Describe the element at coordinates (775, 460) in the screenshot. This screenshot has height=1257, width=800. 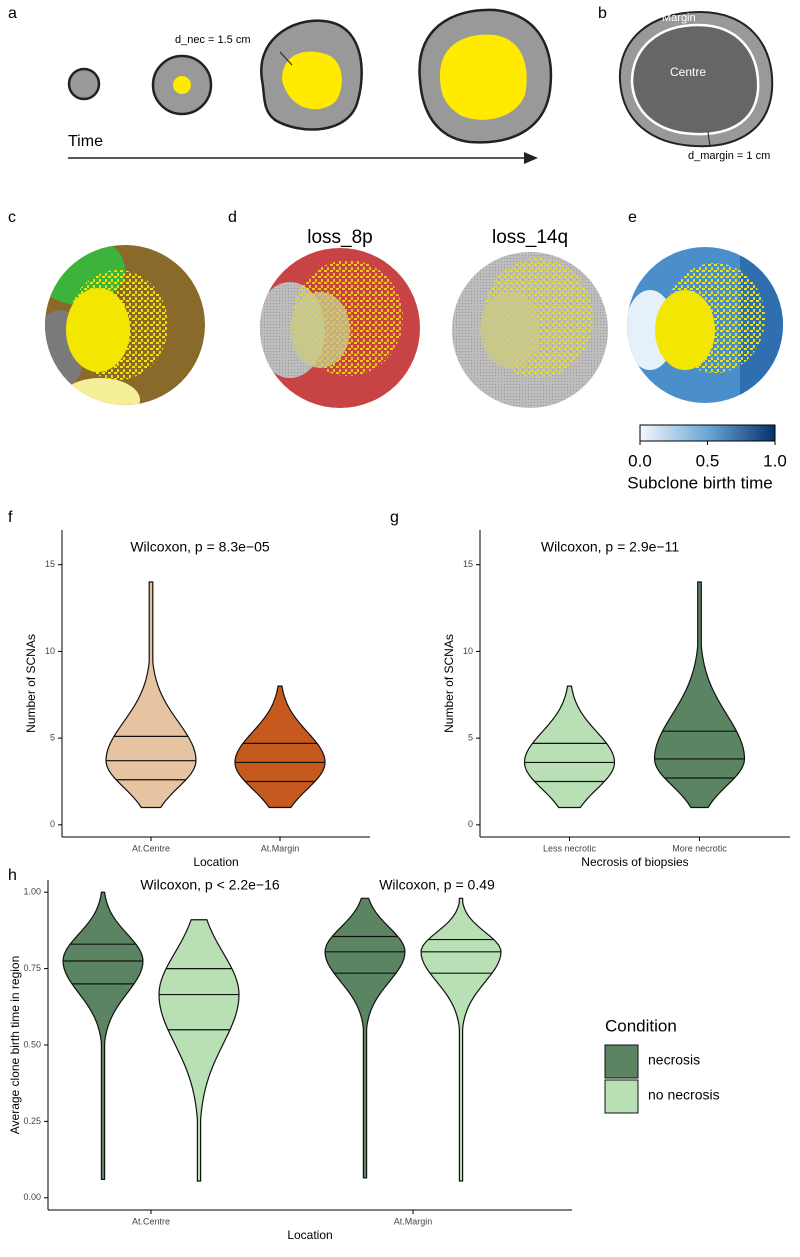
I see `colorbar-tick-label: 1.0` at that location.